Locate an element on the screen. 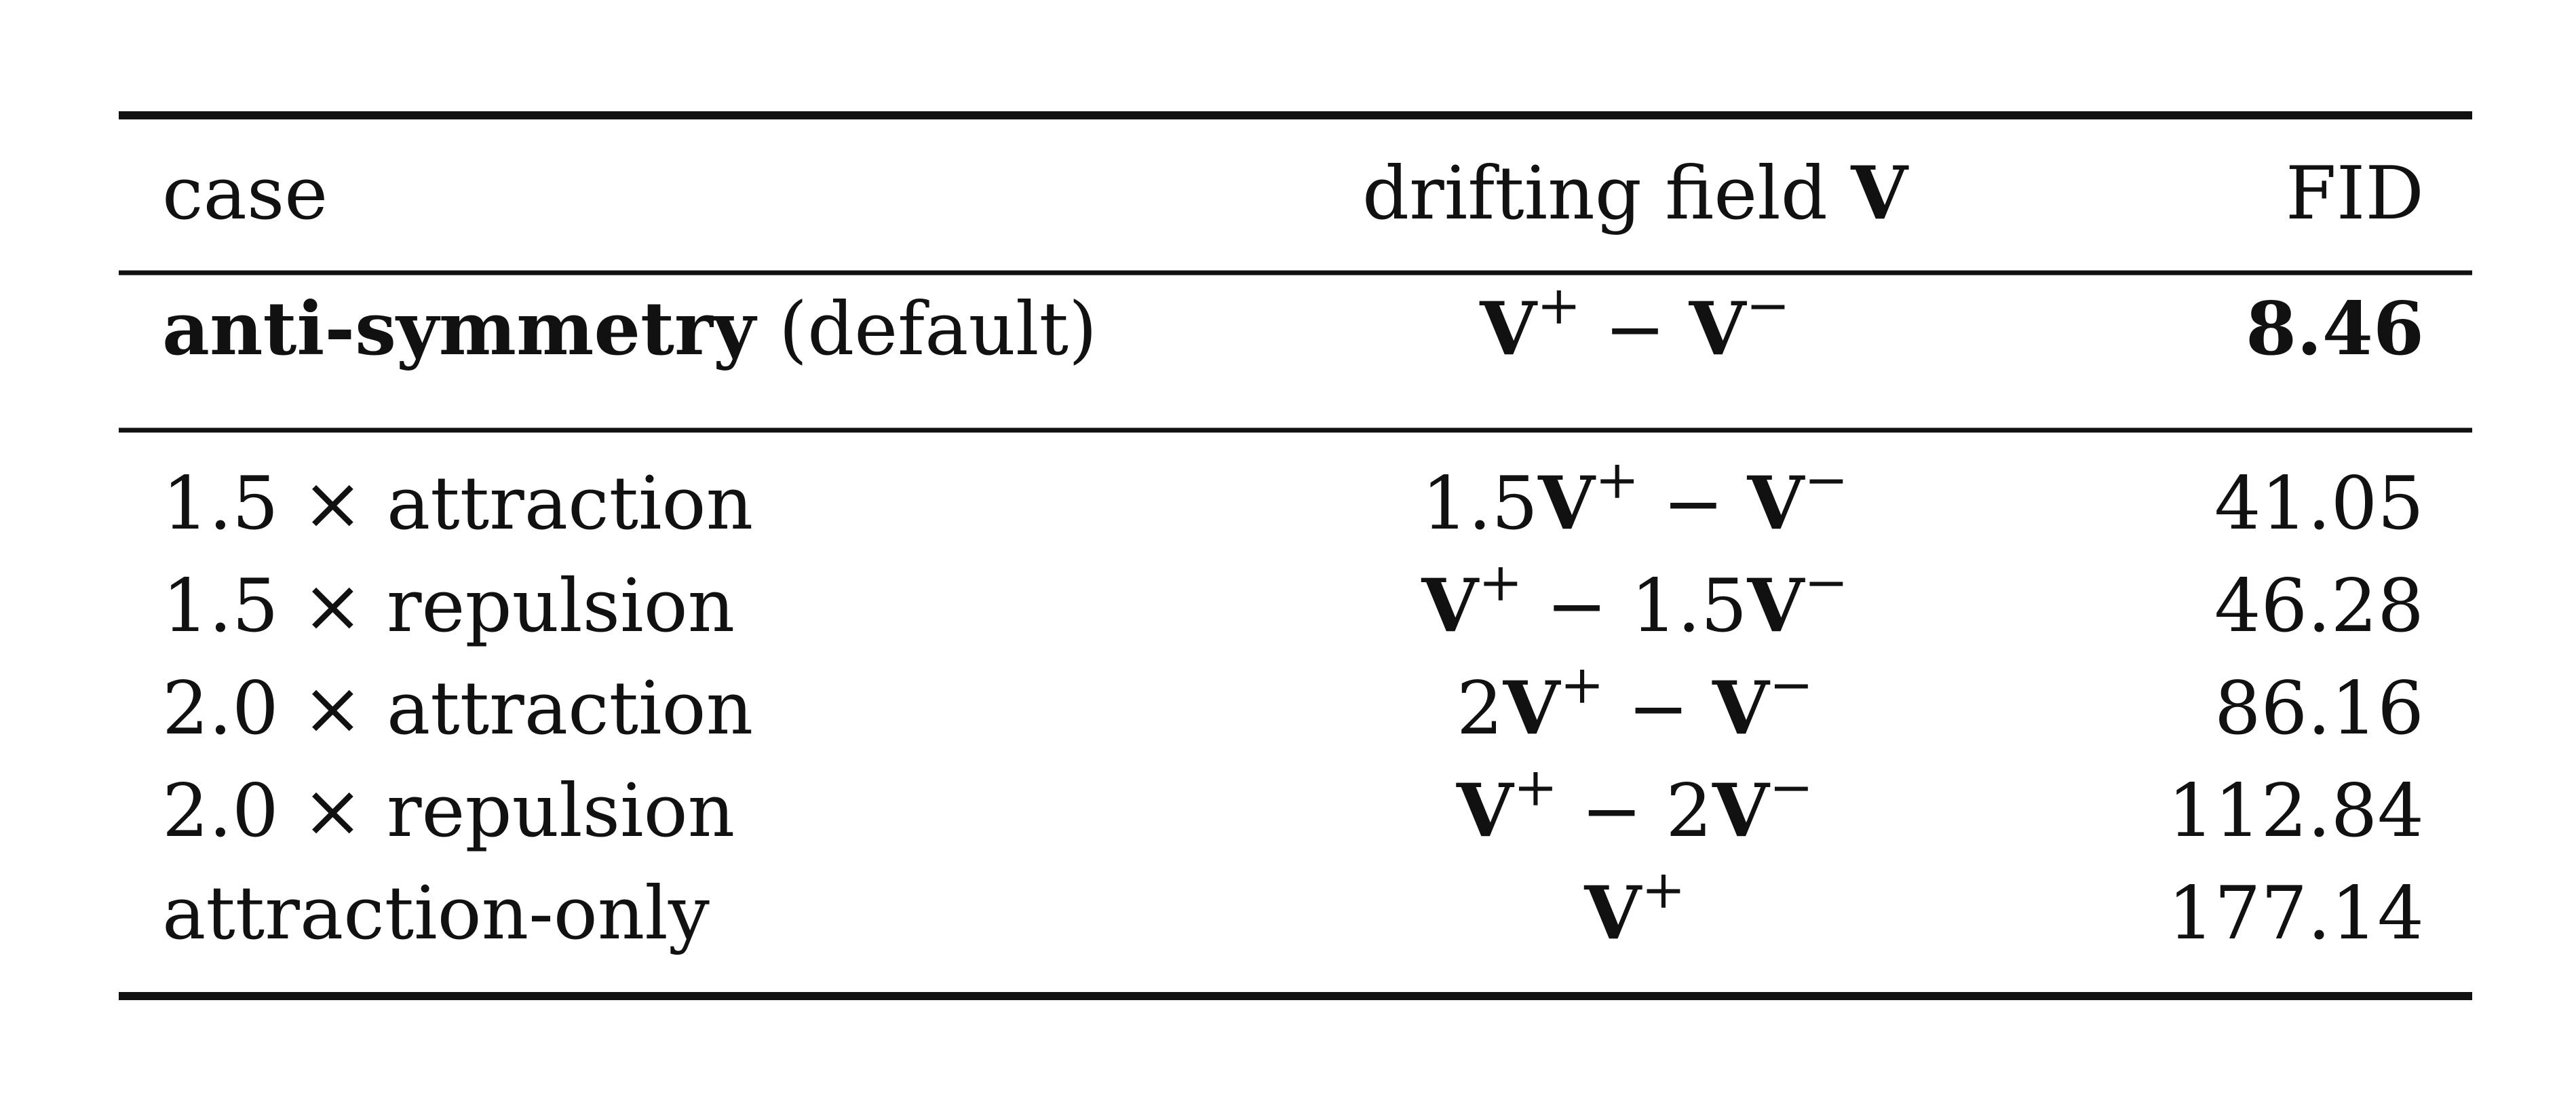 The width and height of the screenshot is (2576, 1106). cell-text: anti-symmetry is located at coordinates (460, 329).